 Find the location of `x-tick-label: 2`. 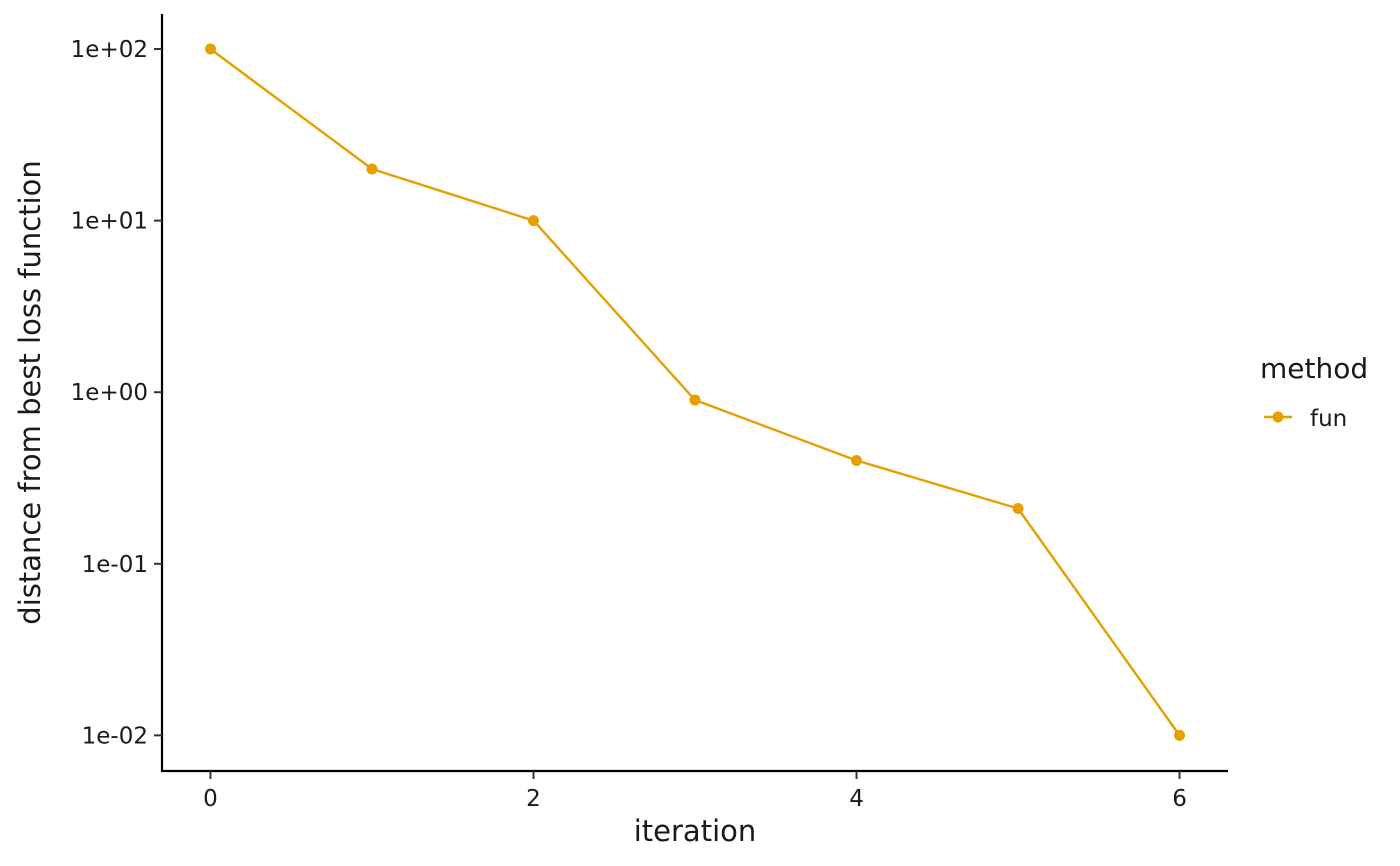

x-tick-label: 2 is located at coordinates (533, 799).